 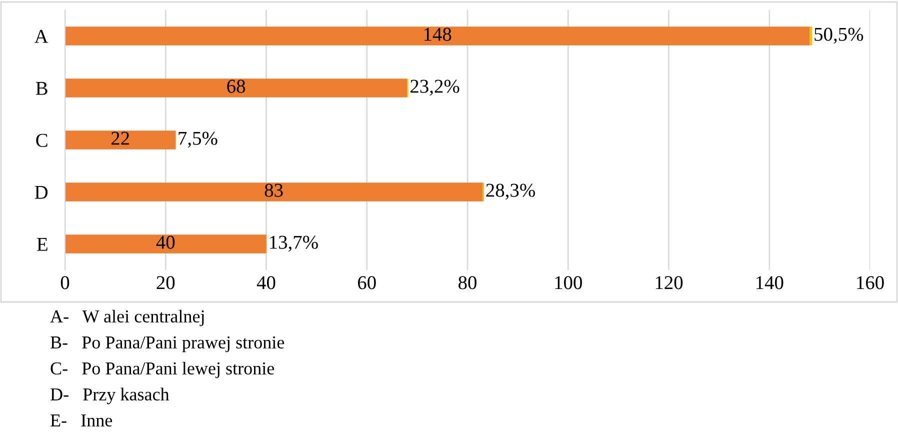 What do you see at coordinates (81, 420) in the screenshot?
I see `text: E- Inne` at bounding box center [81, 420].